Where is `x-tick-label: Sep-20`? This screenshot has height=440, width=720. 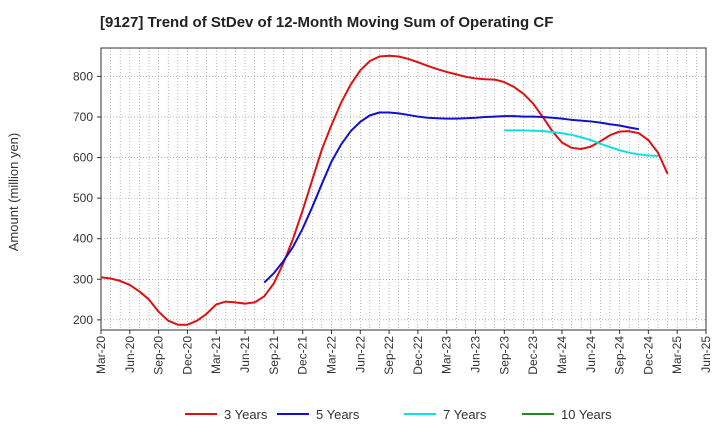
x-tick-label: Sep-20 is located at coordinates (159, 355).